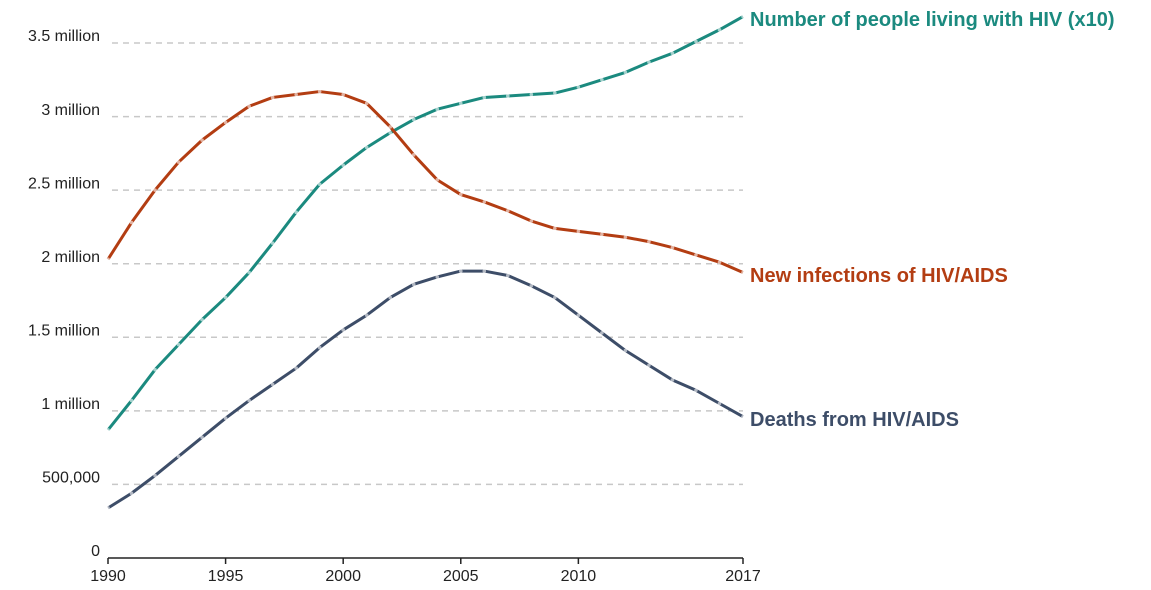  What do you see at coordinates (226, 576) in the screenshot?
I see `x-tick-label: 1995` at bounding box center [226, 576].